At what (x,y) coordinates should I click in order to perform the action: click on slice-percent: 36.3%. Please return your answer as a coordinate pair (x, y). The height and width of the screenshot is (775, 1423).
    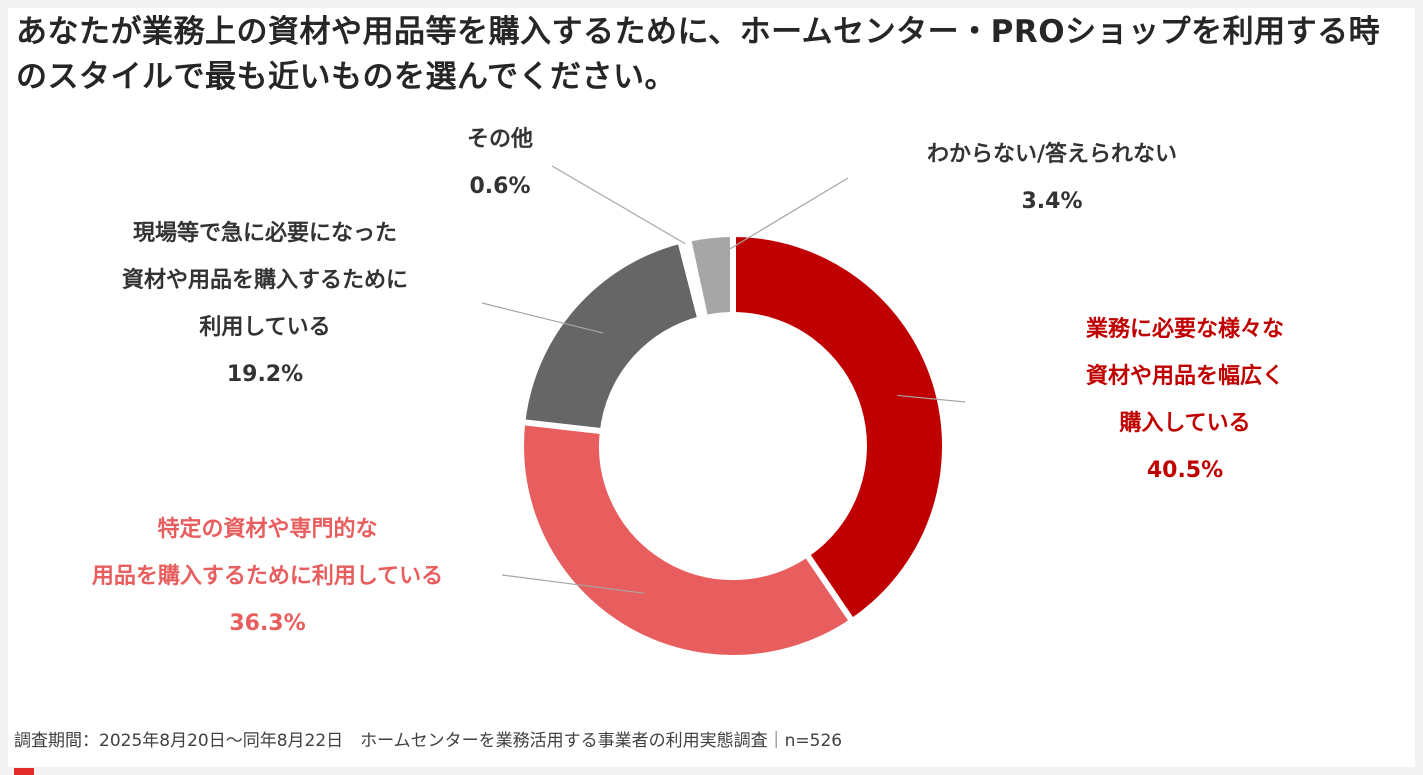
    Looking at the image, I should click on (267, 623).